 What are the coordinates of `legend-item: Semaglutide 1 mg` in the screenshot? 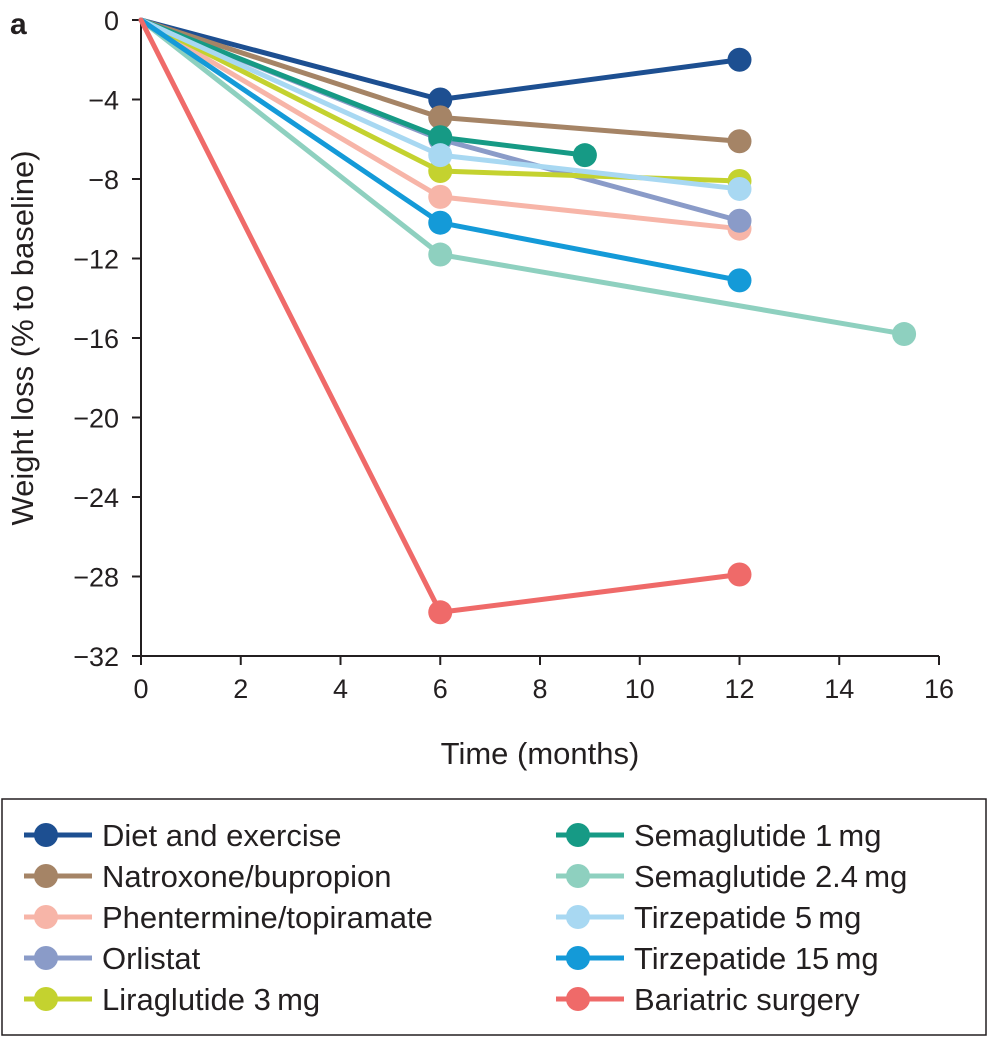 It's located at (718, 835).